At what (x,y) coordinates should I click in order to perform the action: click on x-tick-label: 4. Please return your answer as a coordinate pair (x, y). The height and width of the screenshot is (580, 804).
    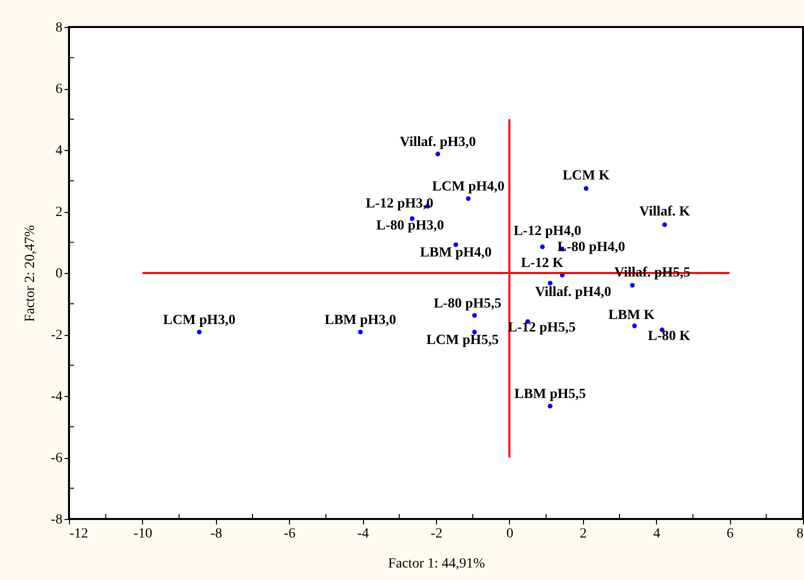
    Looking at the image, I should click on (656, 534).